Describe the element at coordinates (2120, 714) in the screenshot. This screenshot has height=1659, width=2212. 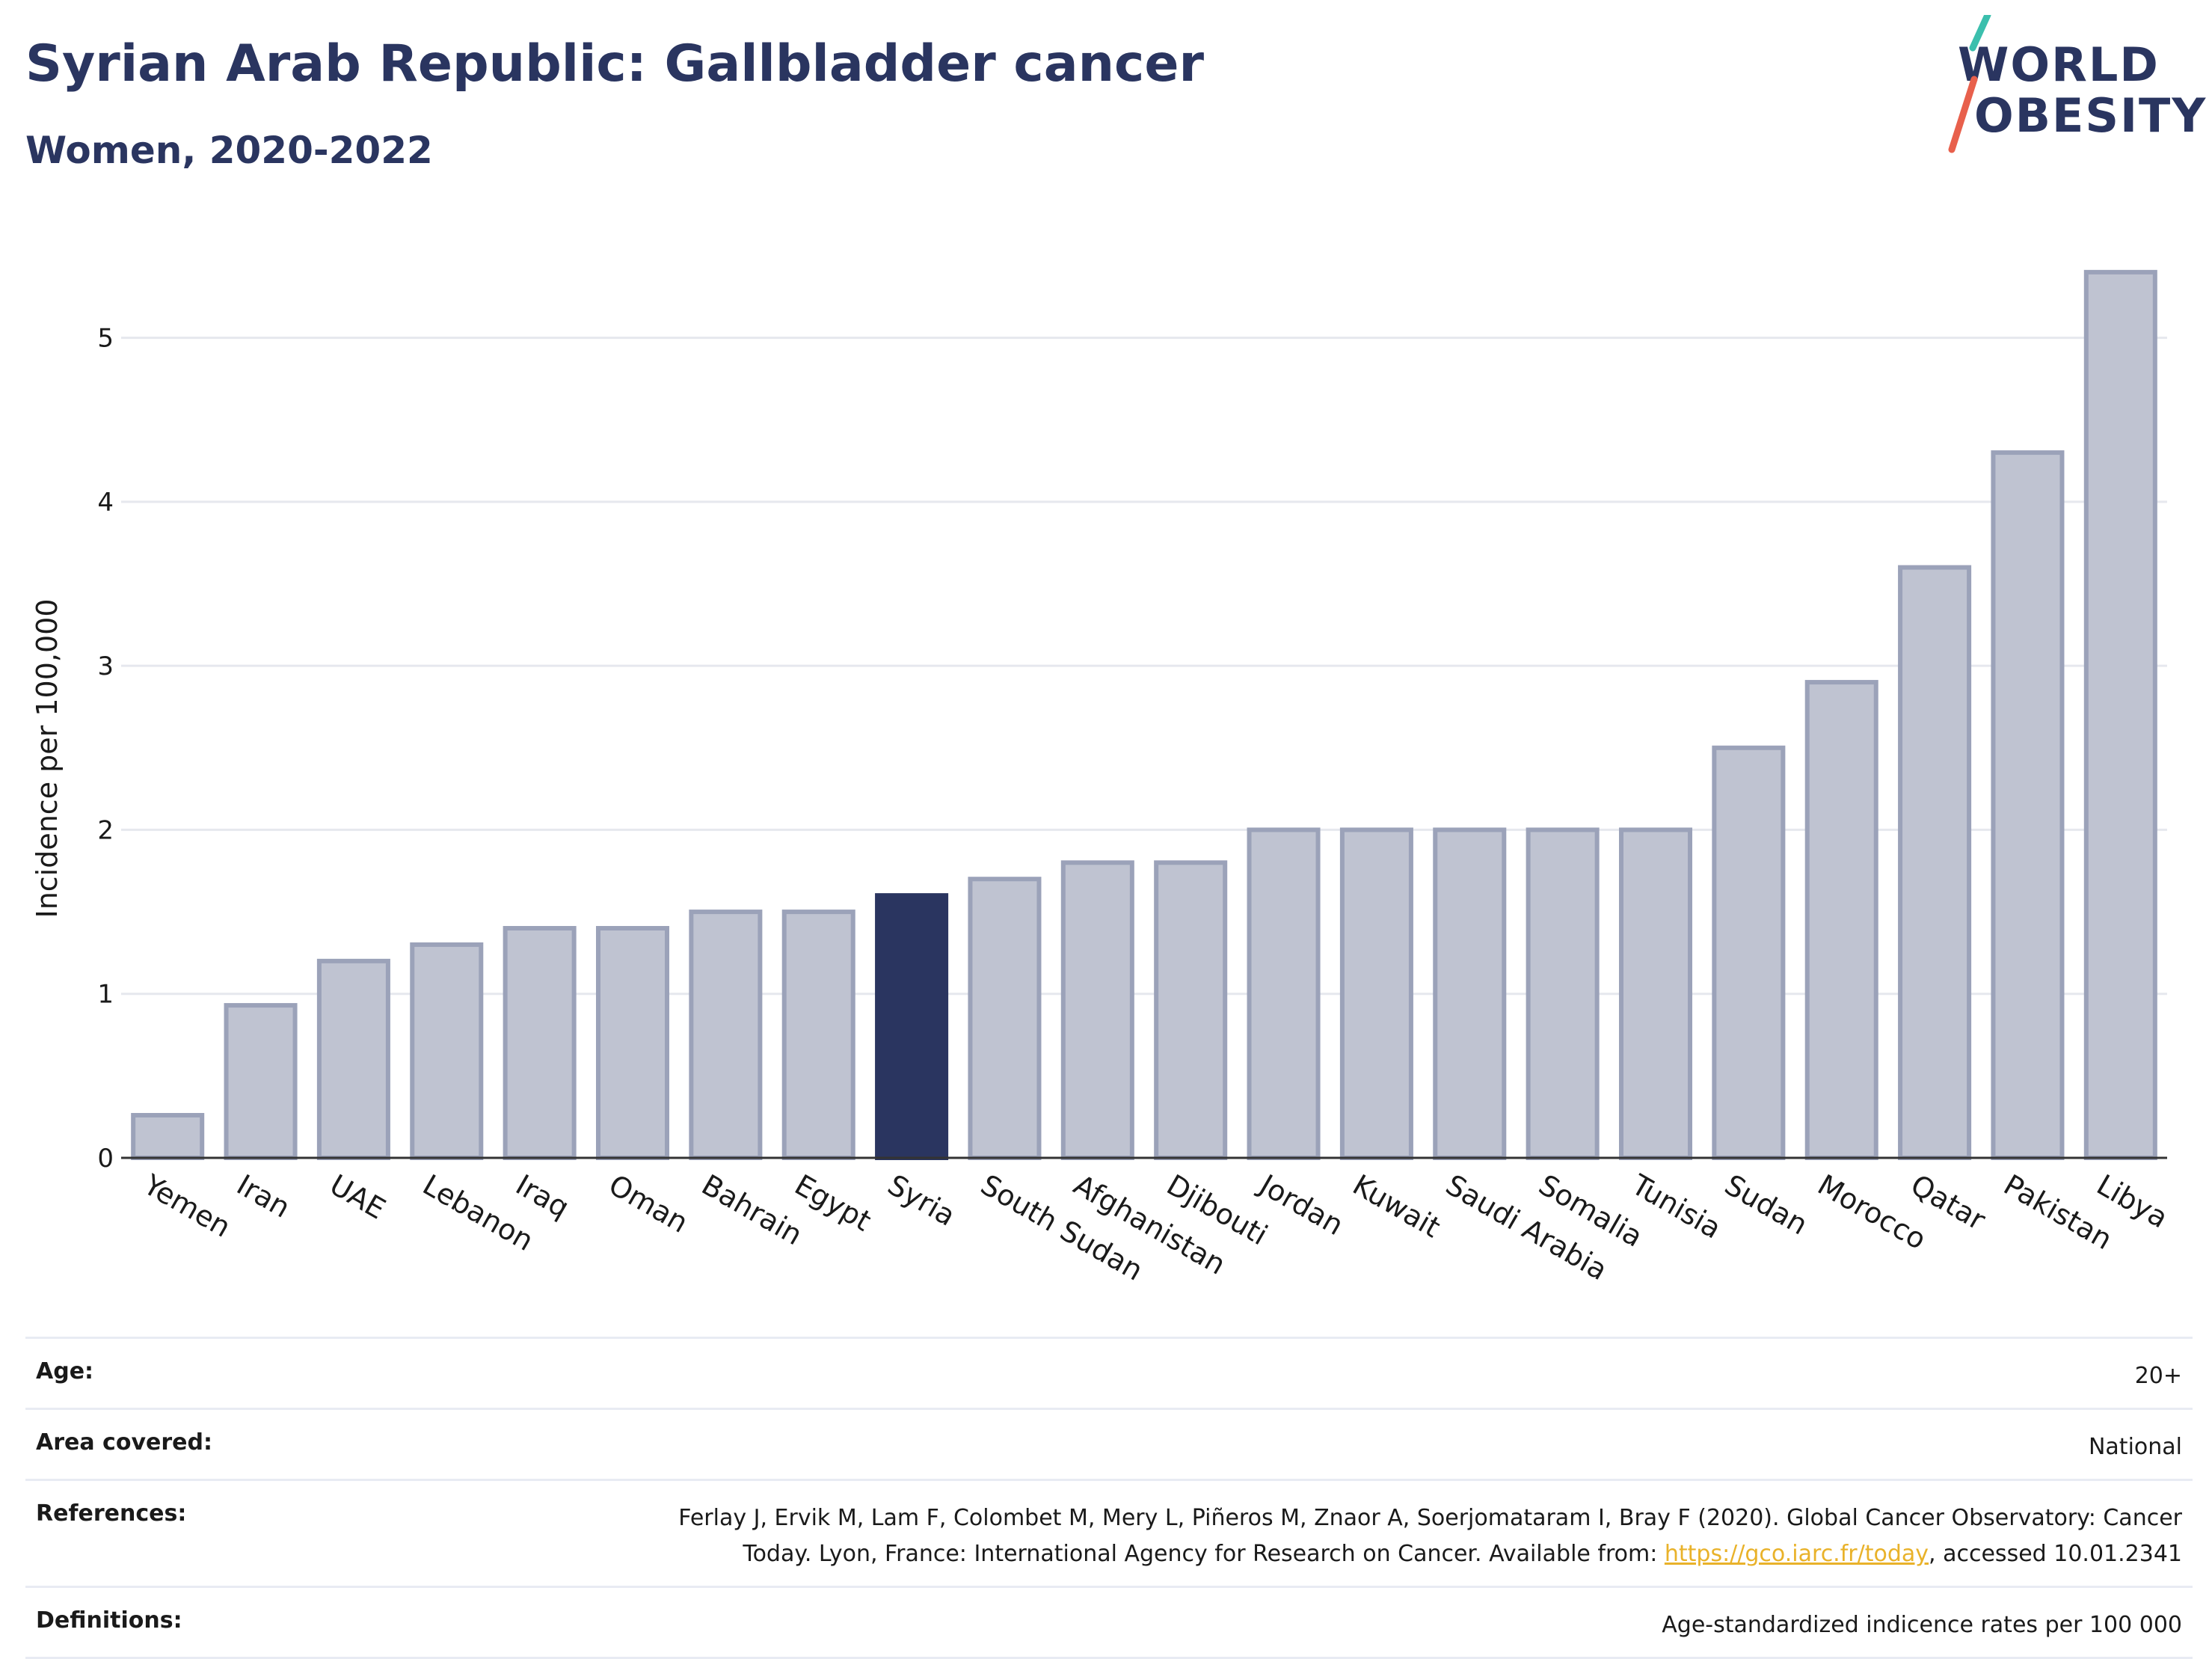
I see `bar-libya` at that location.